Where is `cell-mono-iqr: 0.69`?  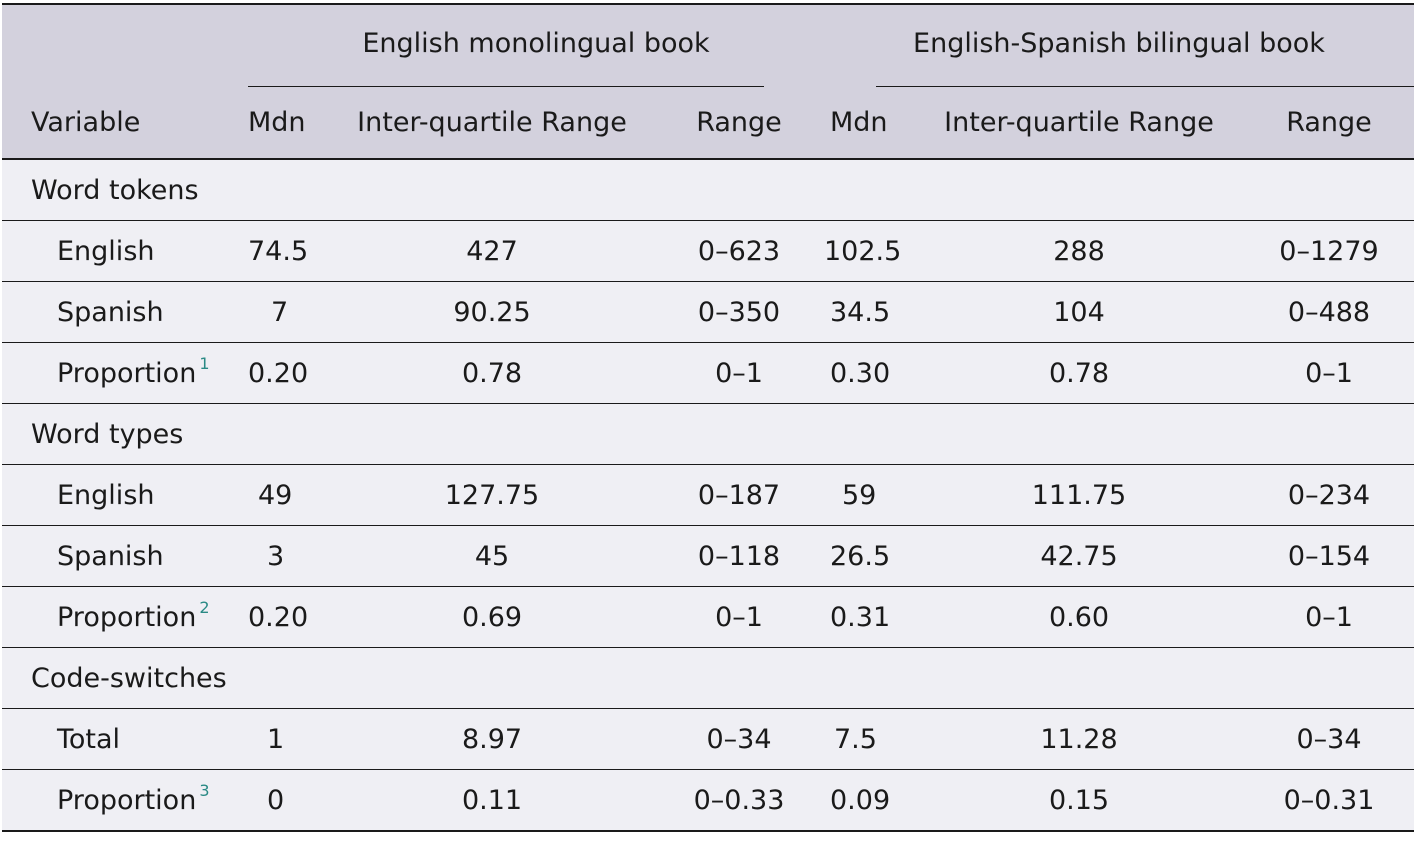 cell-mono-iqr: 0.69 is located at coordinates (492, 617).